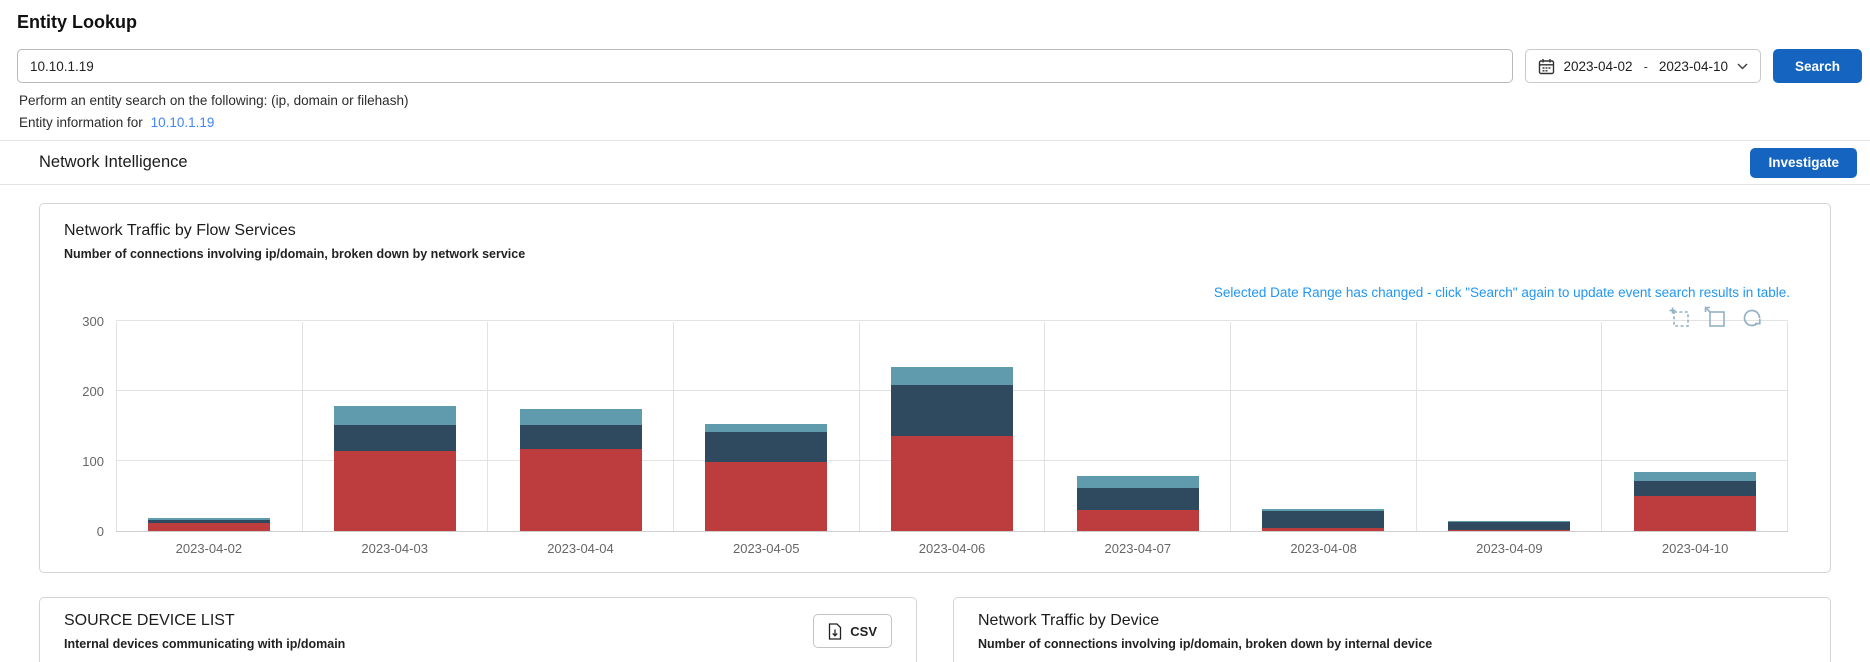 The width and height of the screenshot is (1870, 662). What do you see at coordinates (93, 461) in the screenshot?
I see `y-axis-label: 100` at bounding box center [93, 461].